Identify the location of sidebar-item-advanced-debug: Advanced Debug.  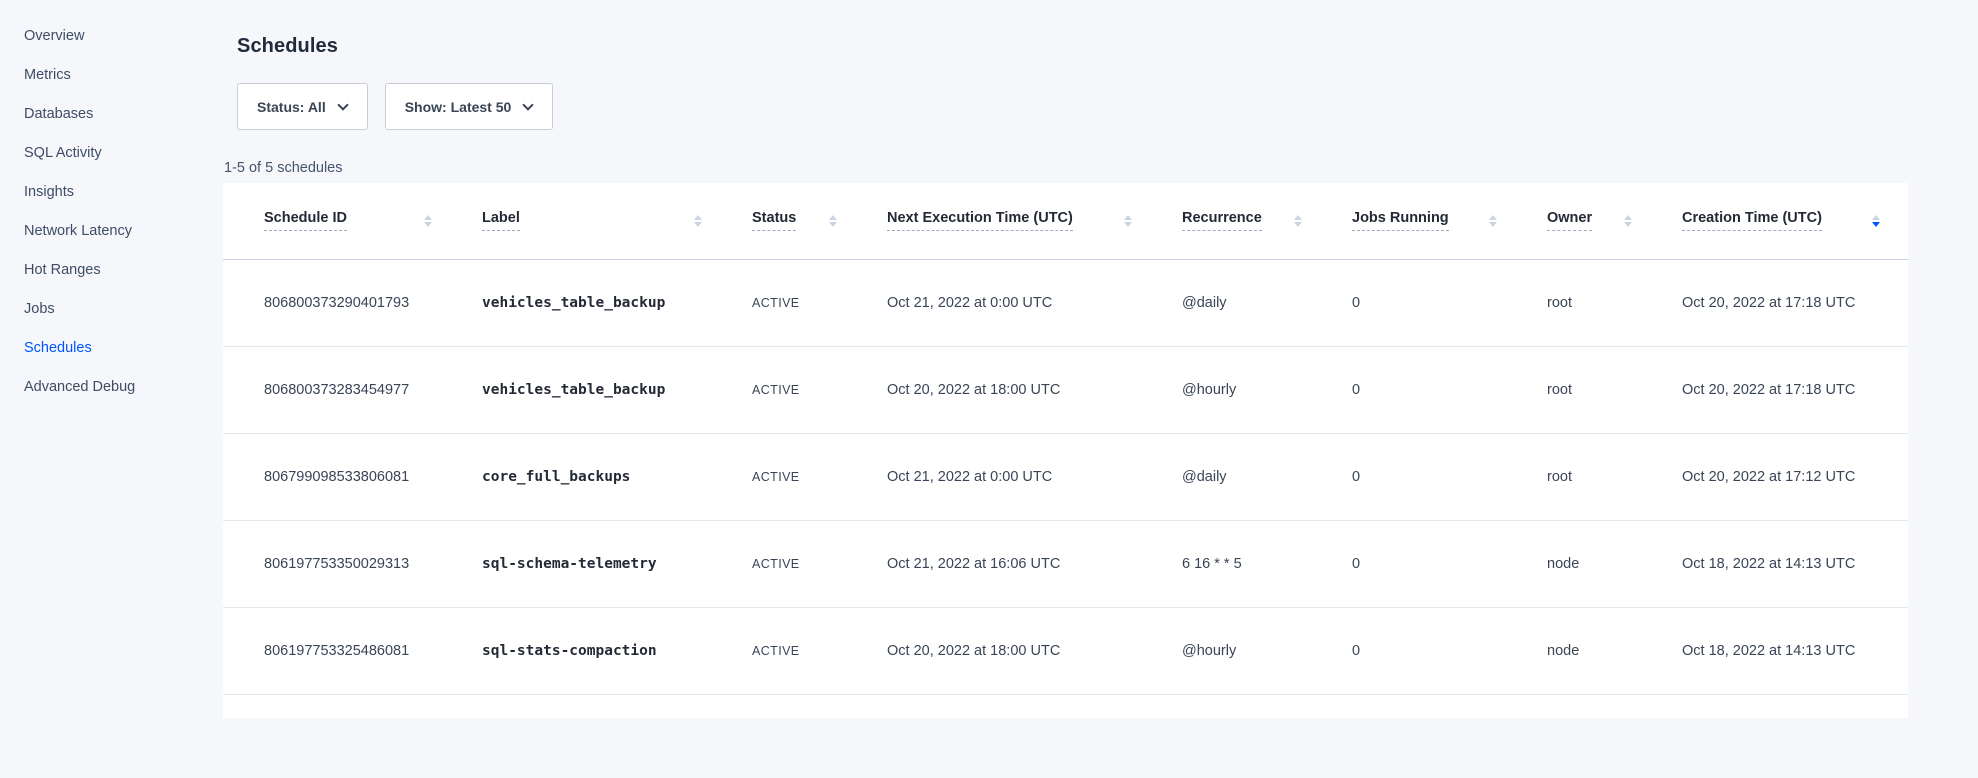
(80, 387).